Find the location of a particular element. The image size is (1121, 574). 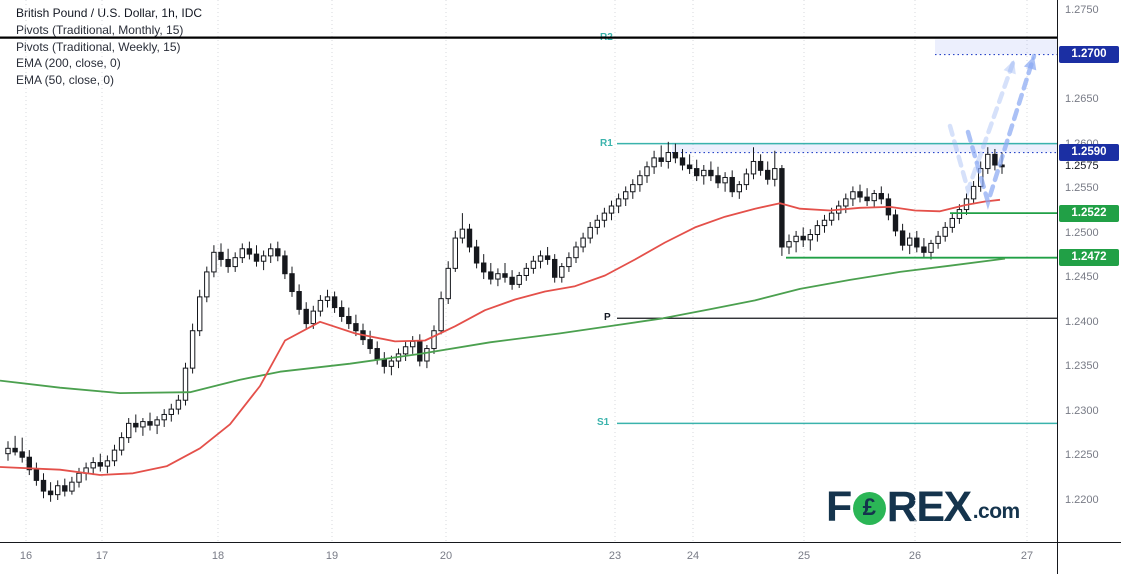

price-tick: 1.2450 is located at coordinates (1082, 277).